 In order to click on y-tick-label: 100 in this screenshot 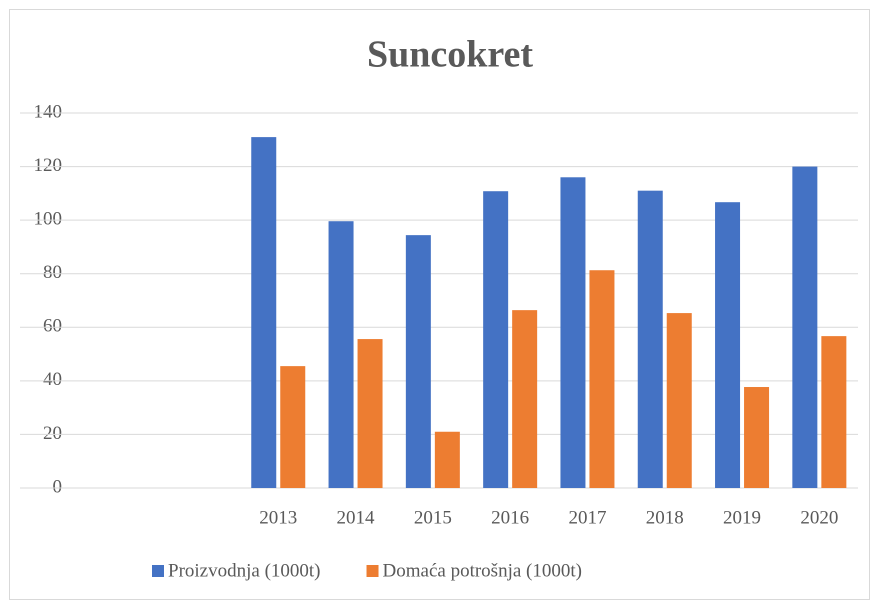, I will do `click(48, 219)`.